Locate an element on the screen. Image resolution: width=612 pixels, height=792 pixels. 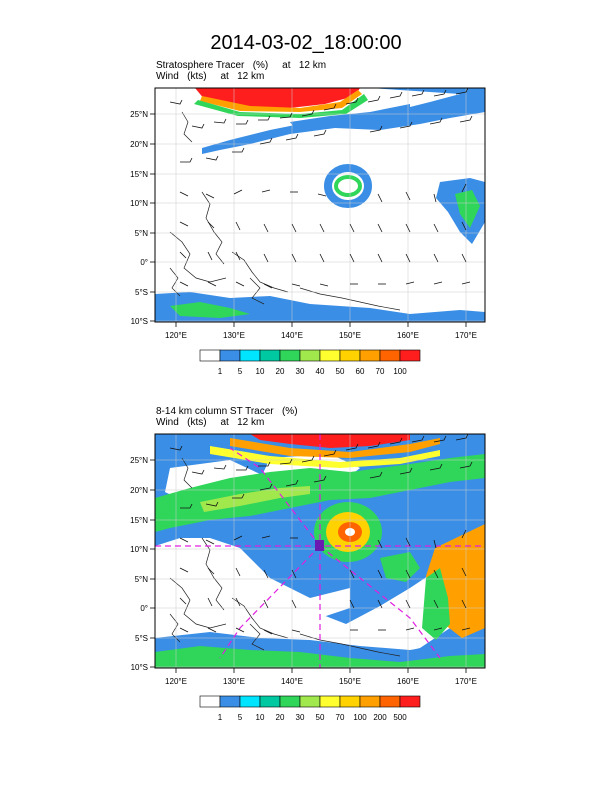
panel1-colorbar-label: 100 is located at coordinates (400, 371).